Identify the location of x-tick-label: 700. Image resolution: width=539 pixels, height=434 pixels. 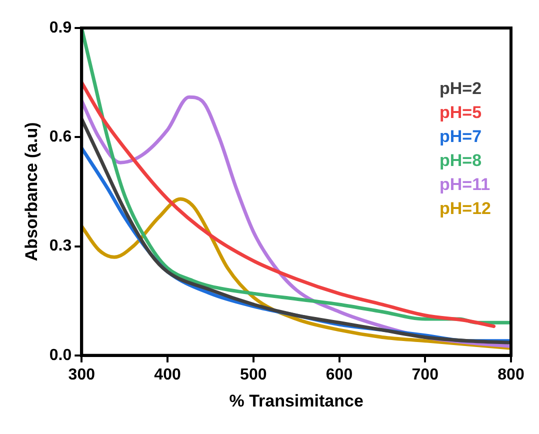
(425, 375).